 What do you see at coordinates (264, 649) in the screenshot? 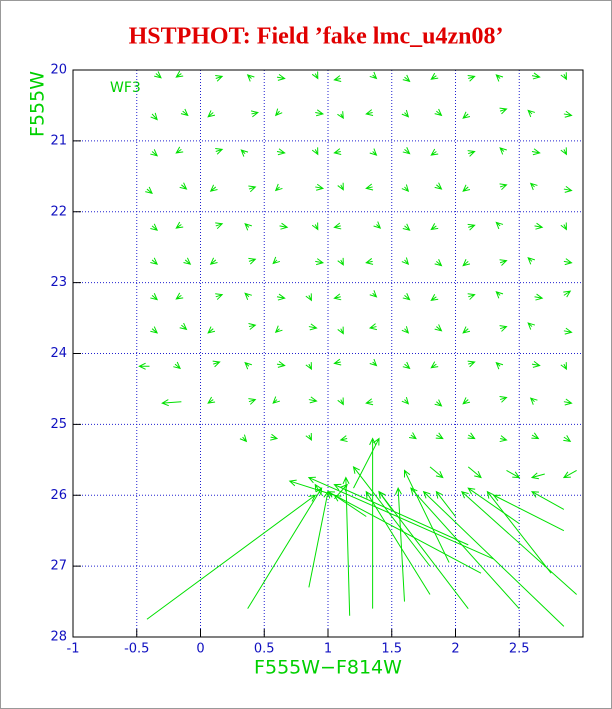
I see `x-tick-label: 0.5` at bounding box center [264, 649].